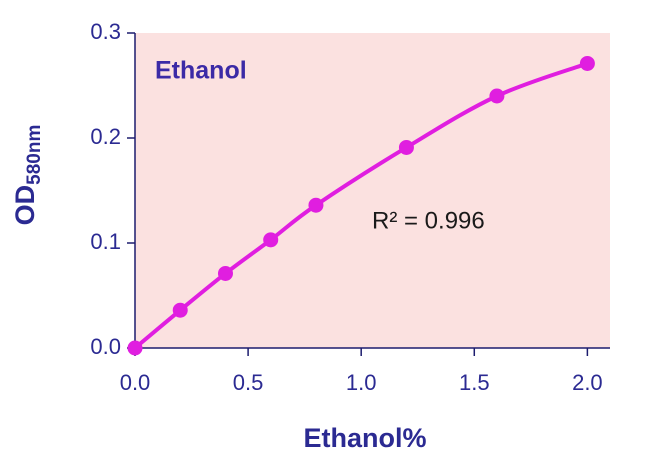 Image resolution: width=650 pixels, height=462 pixels. Describe the element at coordinates (587, 382) in the screenshot. I see `x-tick-label: 2.0` at that location.